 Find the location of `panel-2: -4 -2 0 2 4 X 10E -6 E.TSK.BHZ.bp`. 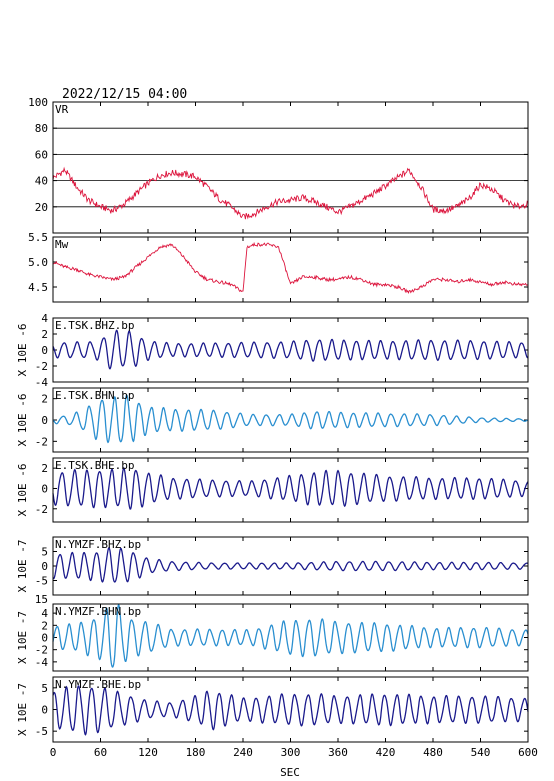

panel-2: -4 -2 0 2 4 X 10E -6 E.TSK.BHZ.bp is located at coordinates (272, 350).